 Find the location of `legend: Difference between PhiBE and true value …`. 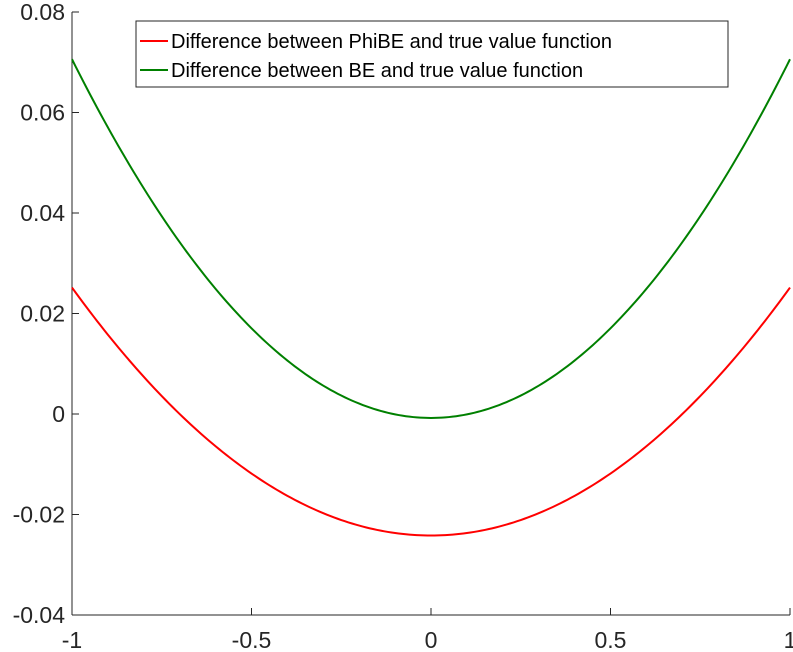

legend: Difference between PhiBE and true value … is located at coordinates (432, 54).